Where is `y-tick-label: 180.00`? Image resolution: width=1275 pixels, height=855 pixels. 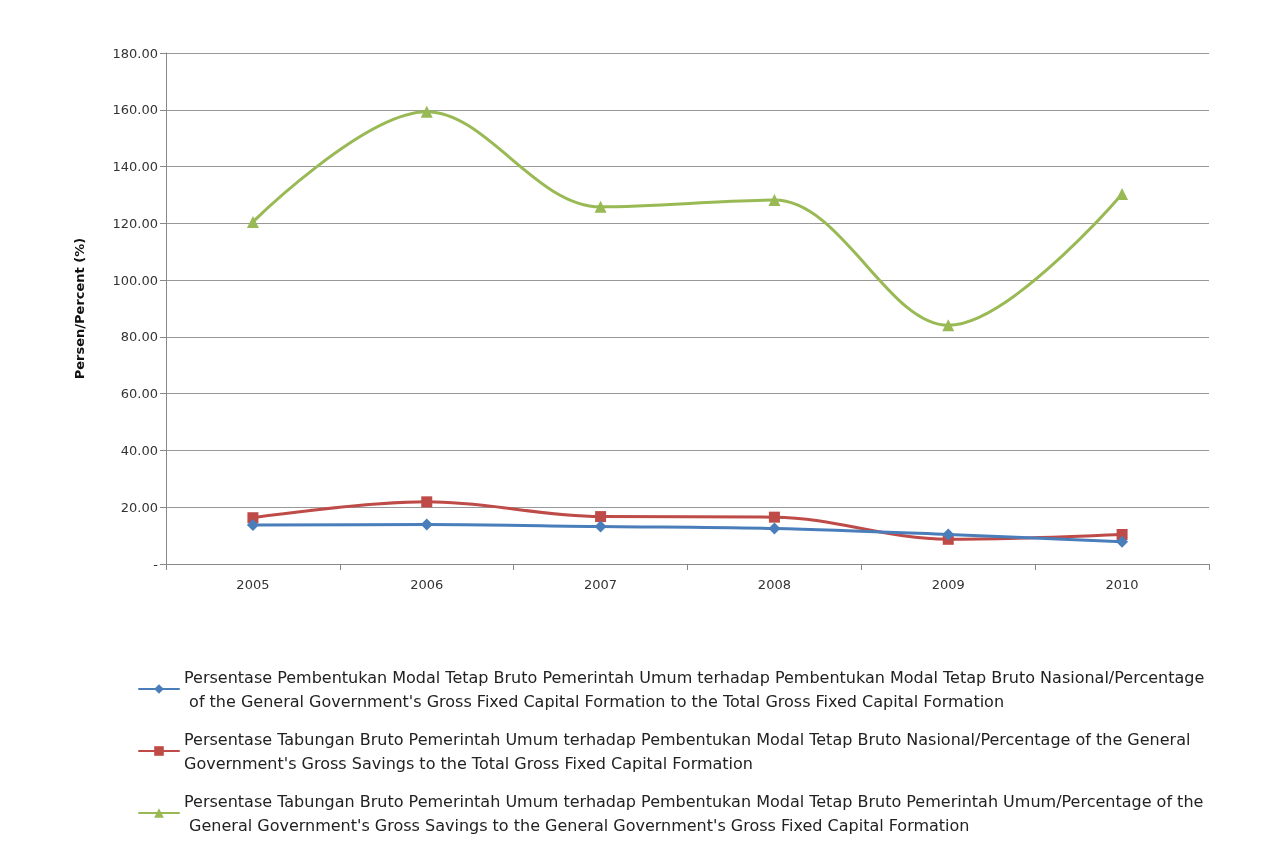
y-tick-label: 180.00 is located at coordinates (135, 53).